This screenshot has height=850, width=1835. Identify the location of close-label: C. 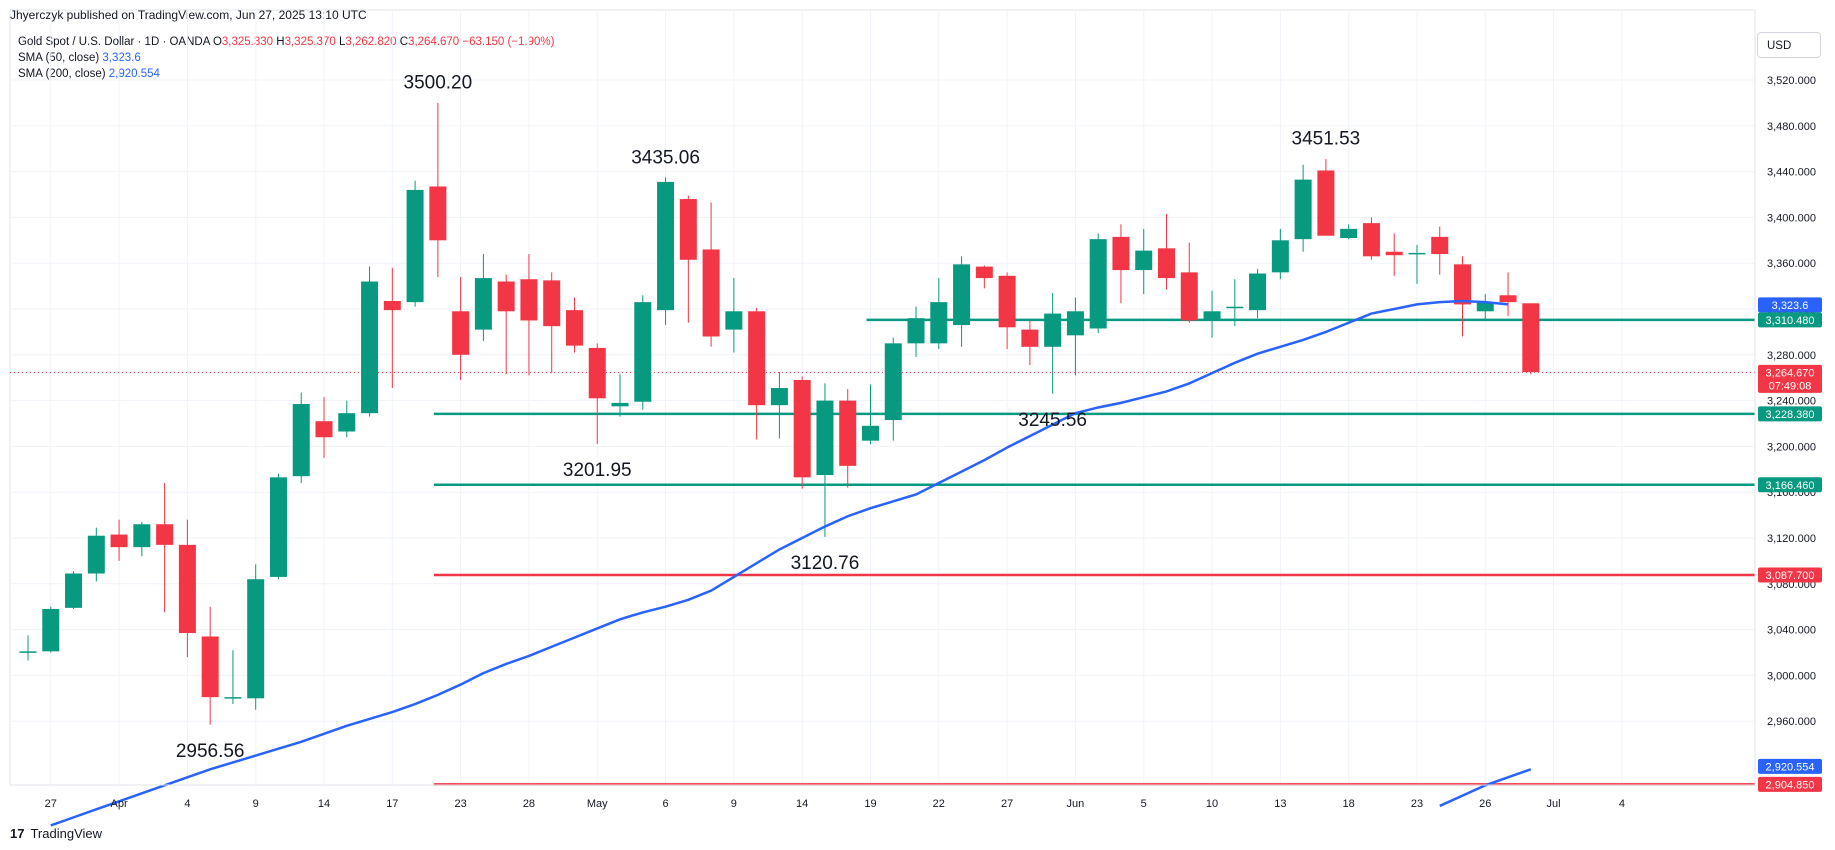
(404, 42).